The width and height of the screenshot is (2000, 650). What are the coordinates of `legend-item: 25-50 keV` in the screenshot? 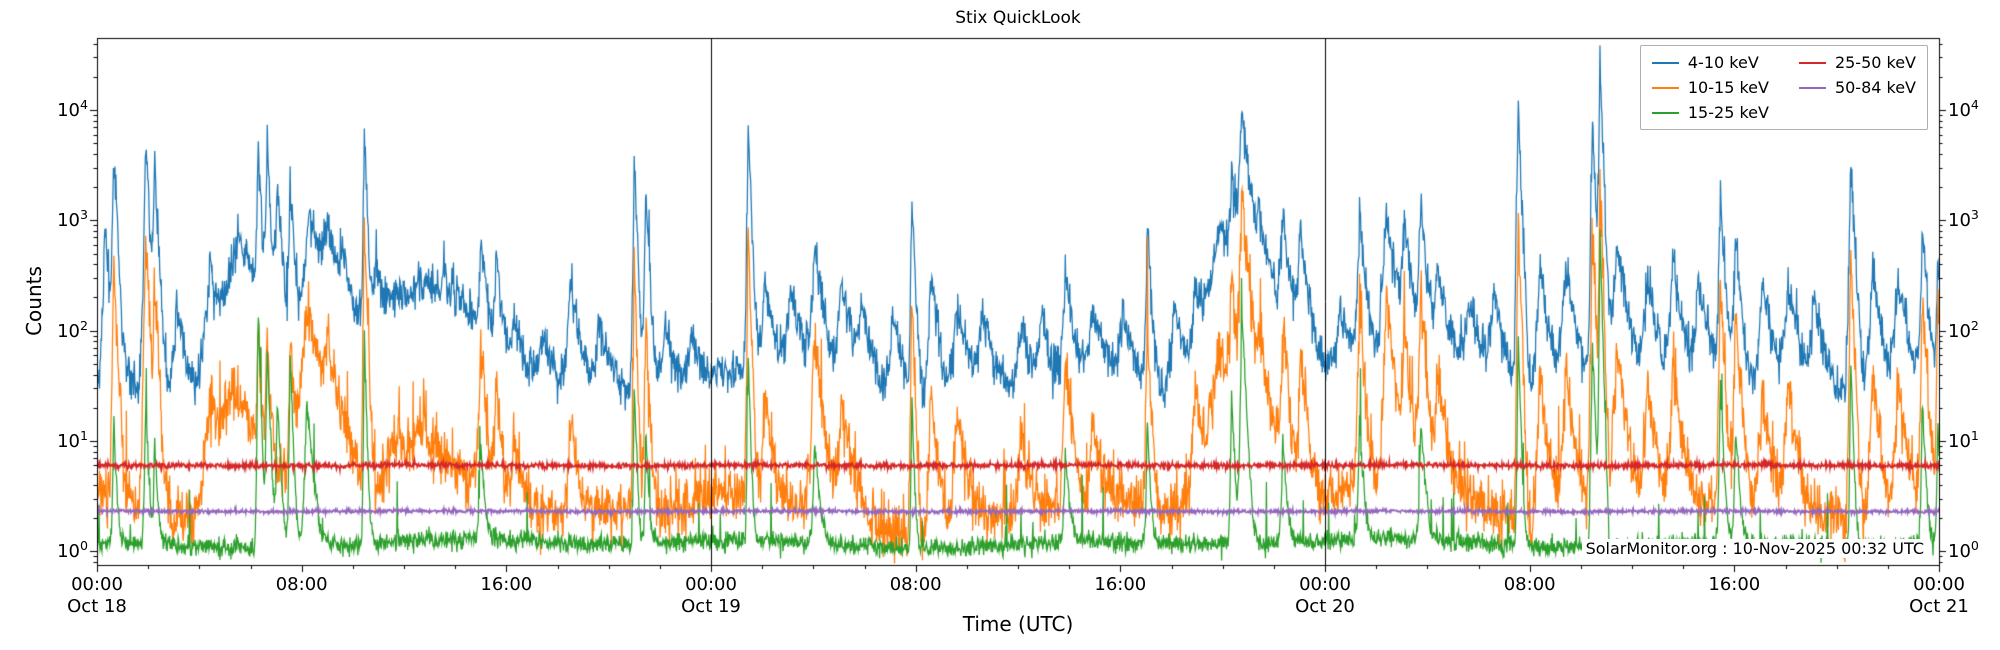 It's located at (1857, 62).